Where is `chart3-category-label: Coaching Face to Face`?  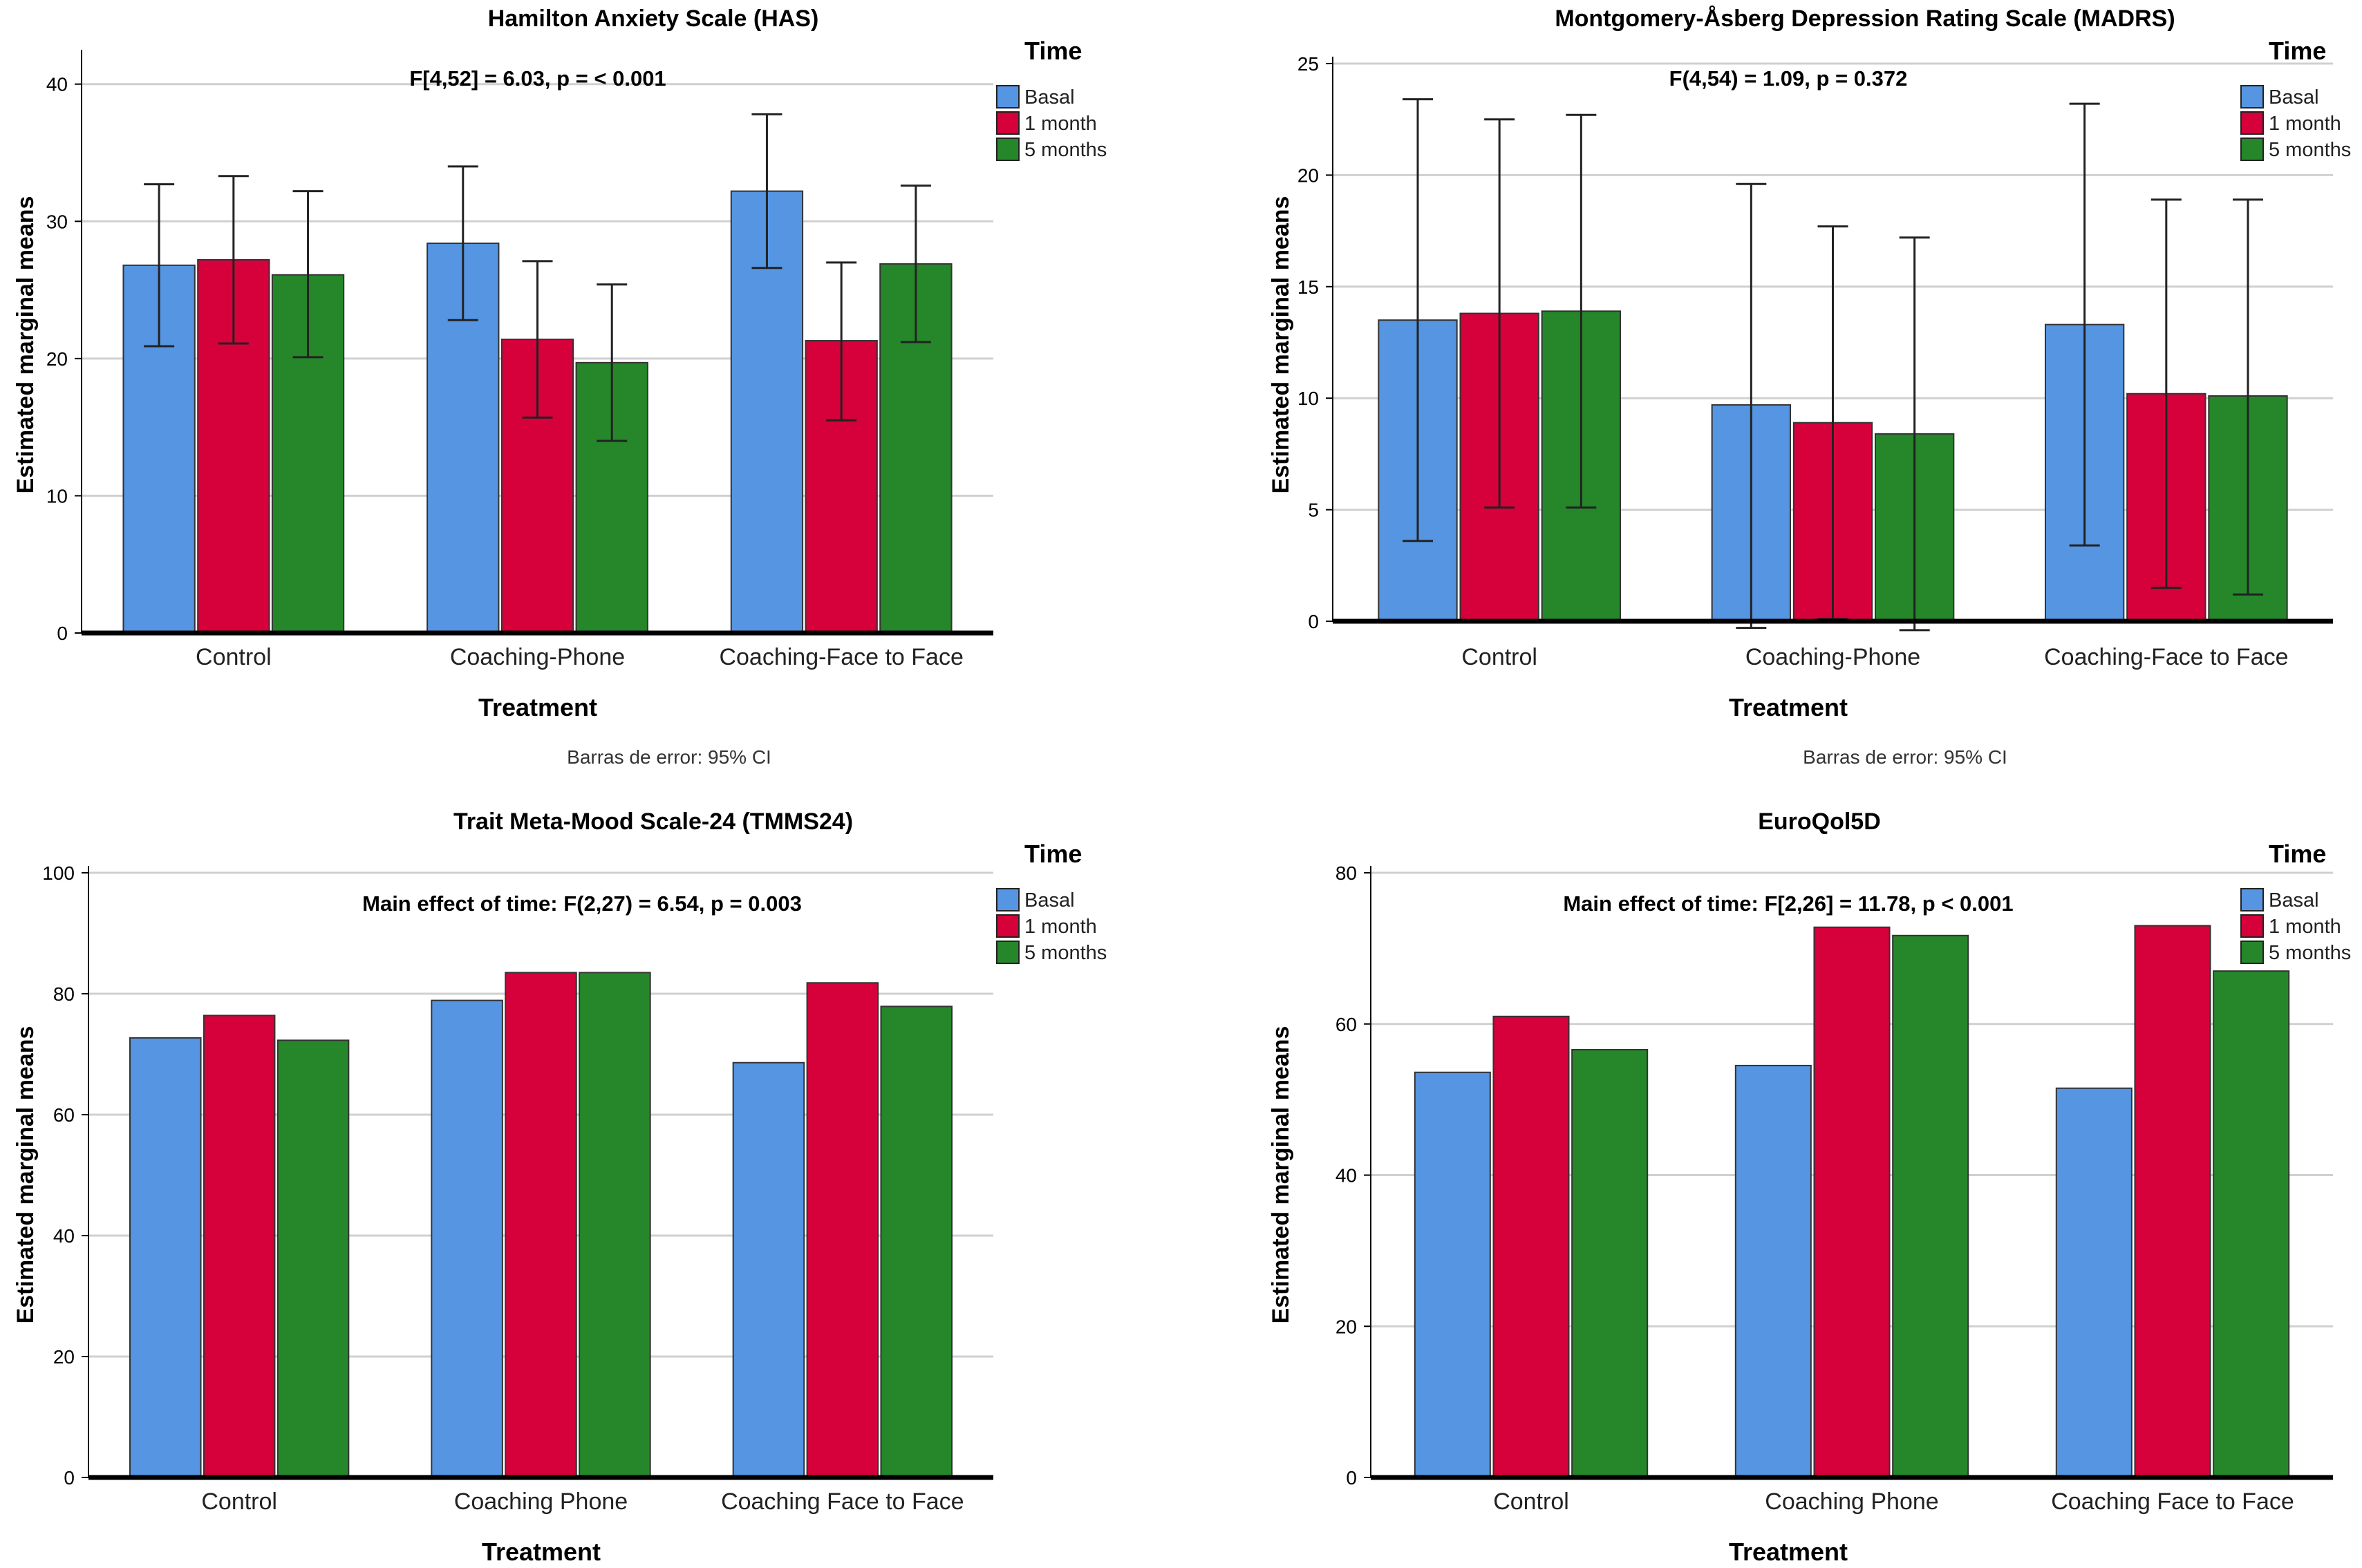 chart3-category-label: Coaching Face to Face is located at coordinates (842, 1502).